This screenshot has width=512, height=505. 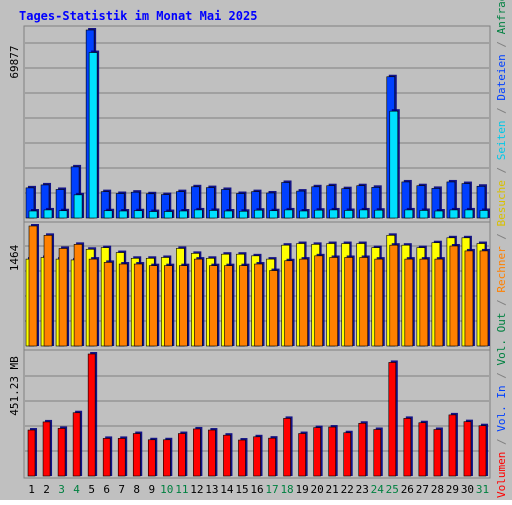 What do you see at coordinates (422, 489) in the screenshot?
I see `x-tick-label: 27` at bounding box center [422, 489].